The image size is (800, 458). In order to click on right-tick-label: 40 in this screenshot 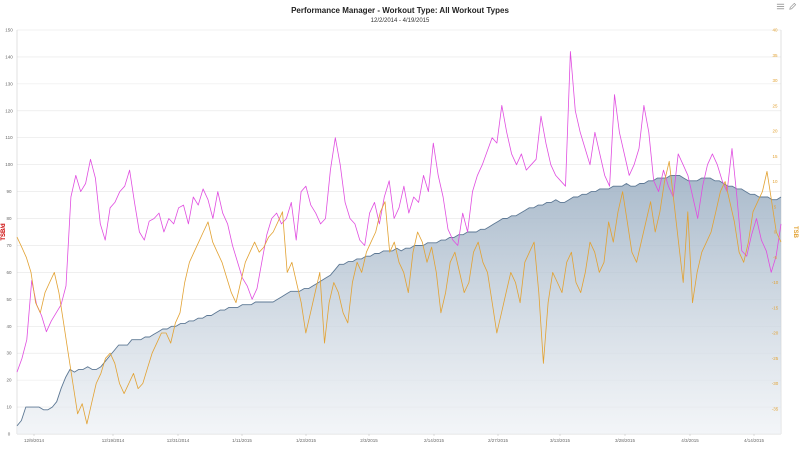, I will do `click(775, 30)`.